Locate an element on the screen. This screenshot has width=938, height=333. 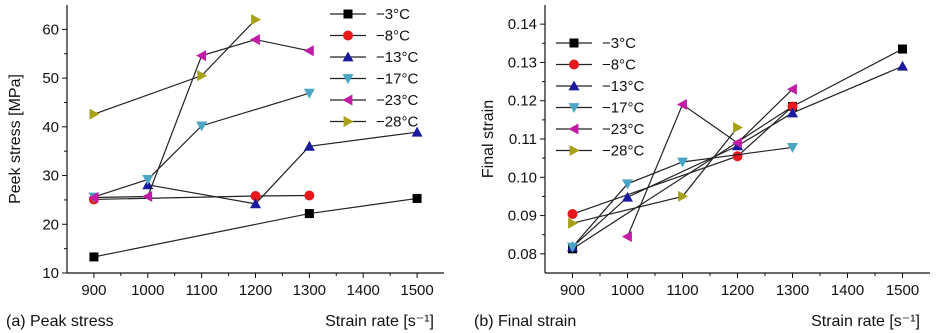
caption-b: (b) Final strain is located at coordinates (525, 321).